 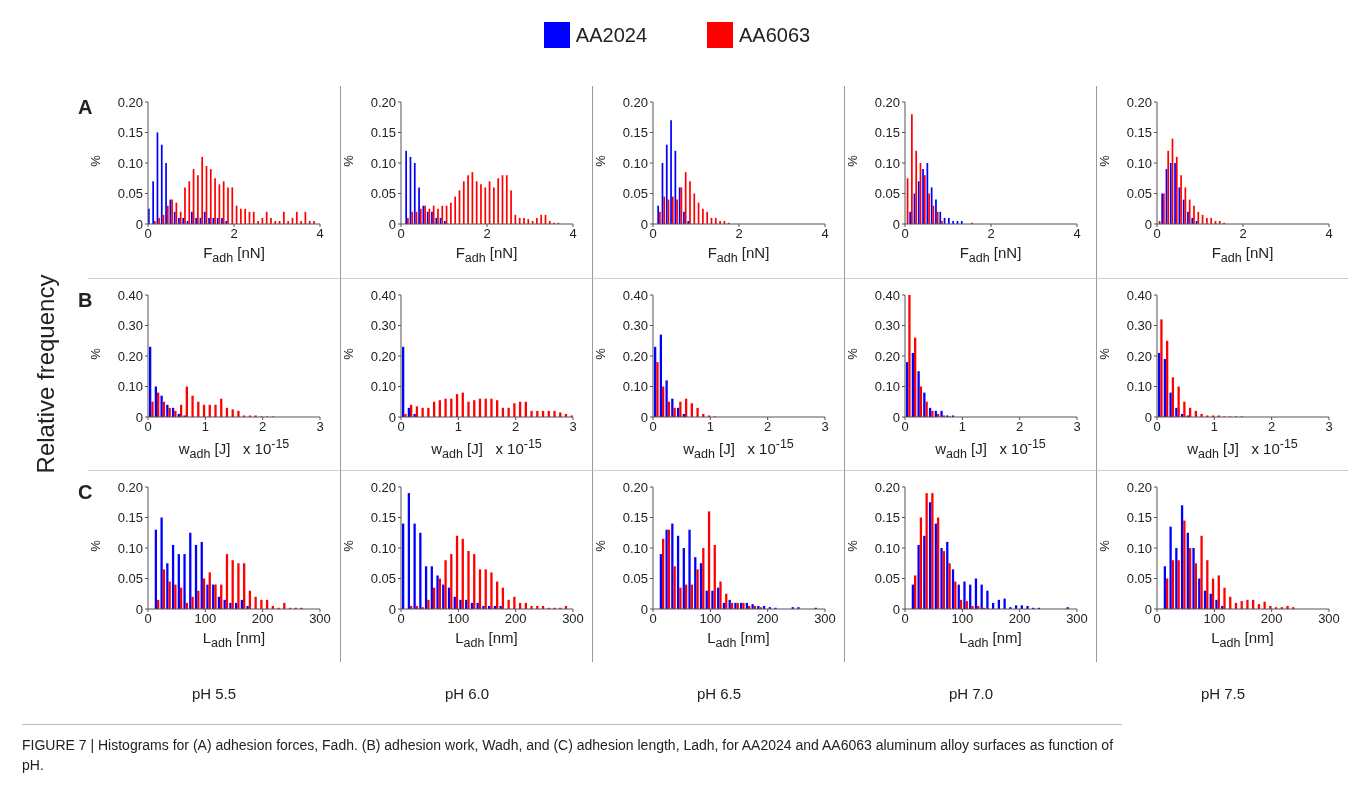 What do you see at coordinates (572, 749) in the screenshot?
I see `caption: FIGURE 7 | Histograms for (A) adhesion forces, Fadh. (B) adhesion work, Wadh, and (C) adhesion length, Ladh, for AA2024 and AA6063 aluminum alloy surfaces as function of pH.` at bounding box center [572, 749].